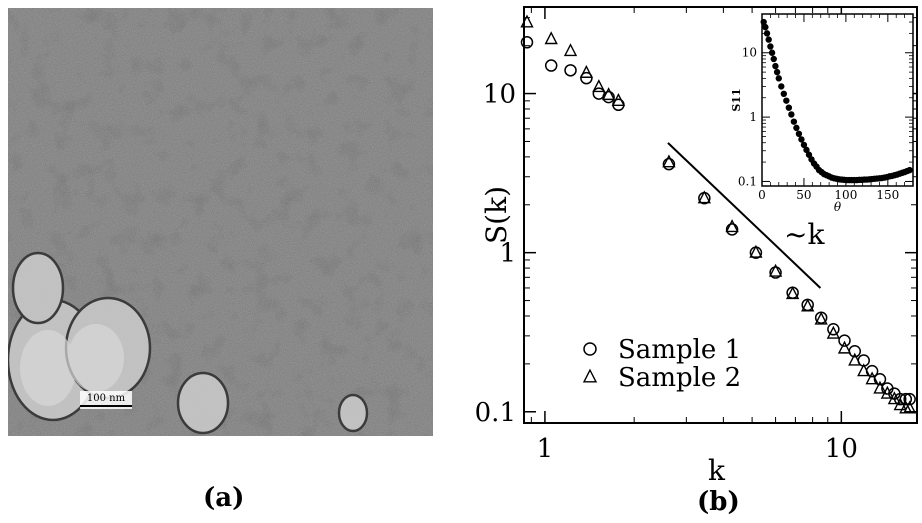 The image size is (922, 523). Describe the element at coordinates (749, 53) in the screenshot. I see `inset-y-tick-label: 10` at that location.